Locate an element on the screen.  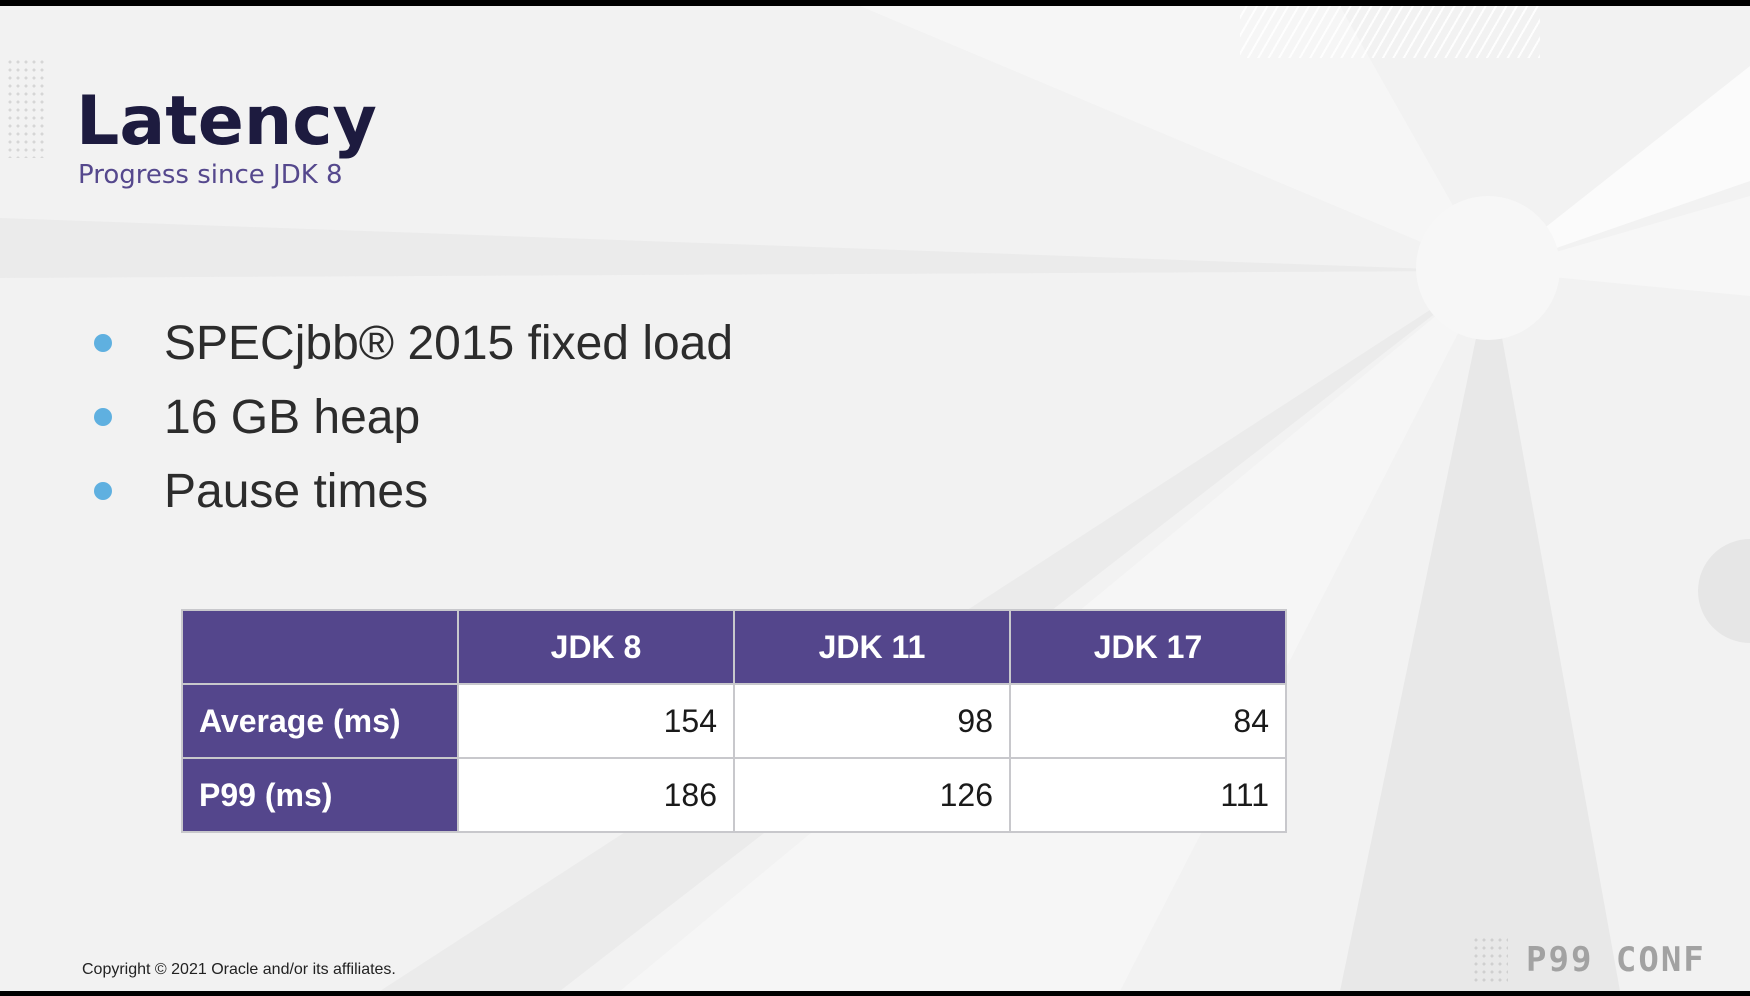
table-cell: 111 is located at coordinates (1148, 795).